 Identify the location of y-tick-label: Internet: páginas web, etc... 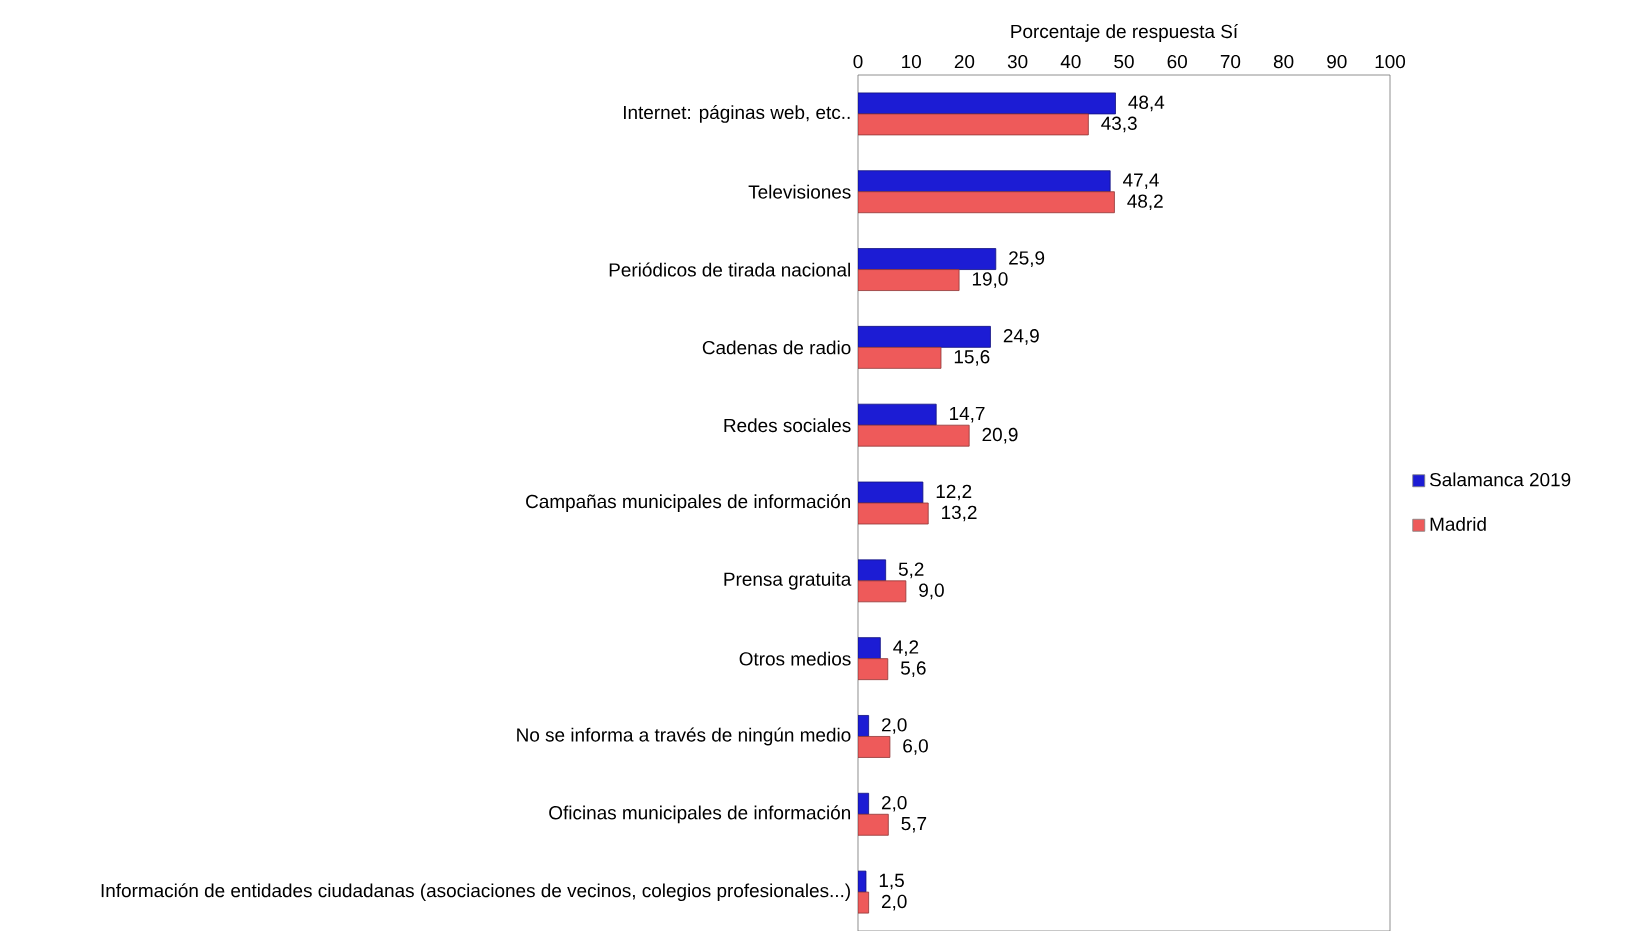
(737, 113).